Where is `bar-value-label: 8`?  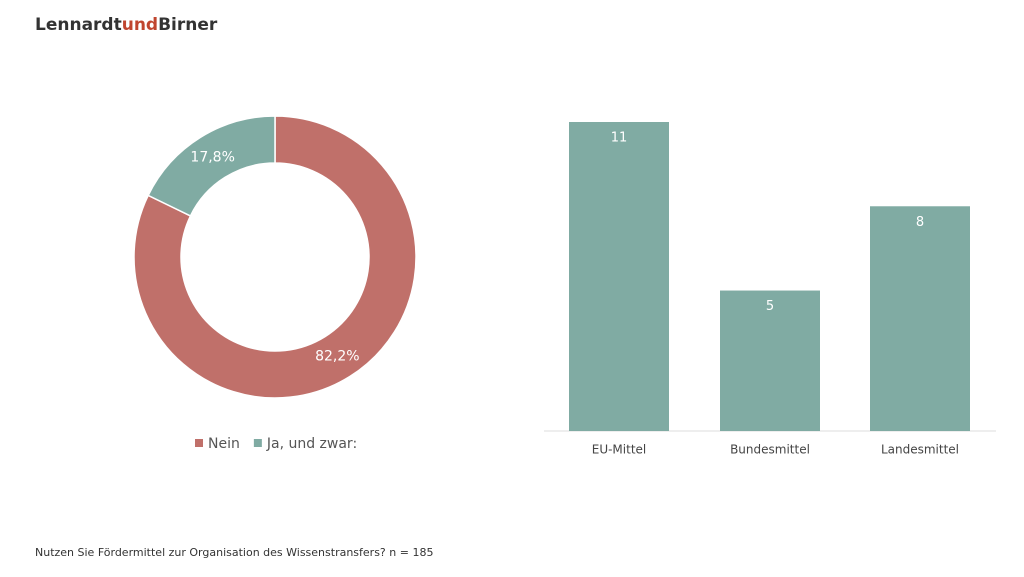
bar-value-label: 8 is located at coordinates (920, 222).